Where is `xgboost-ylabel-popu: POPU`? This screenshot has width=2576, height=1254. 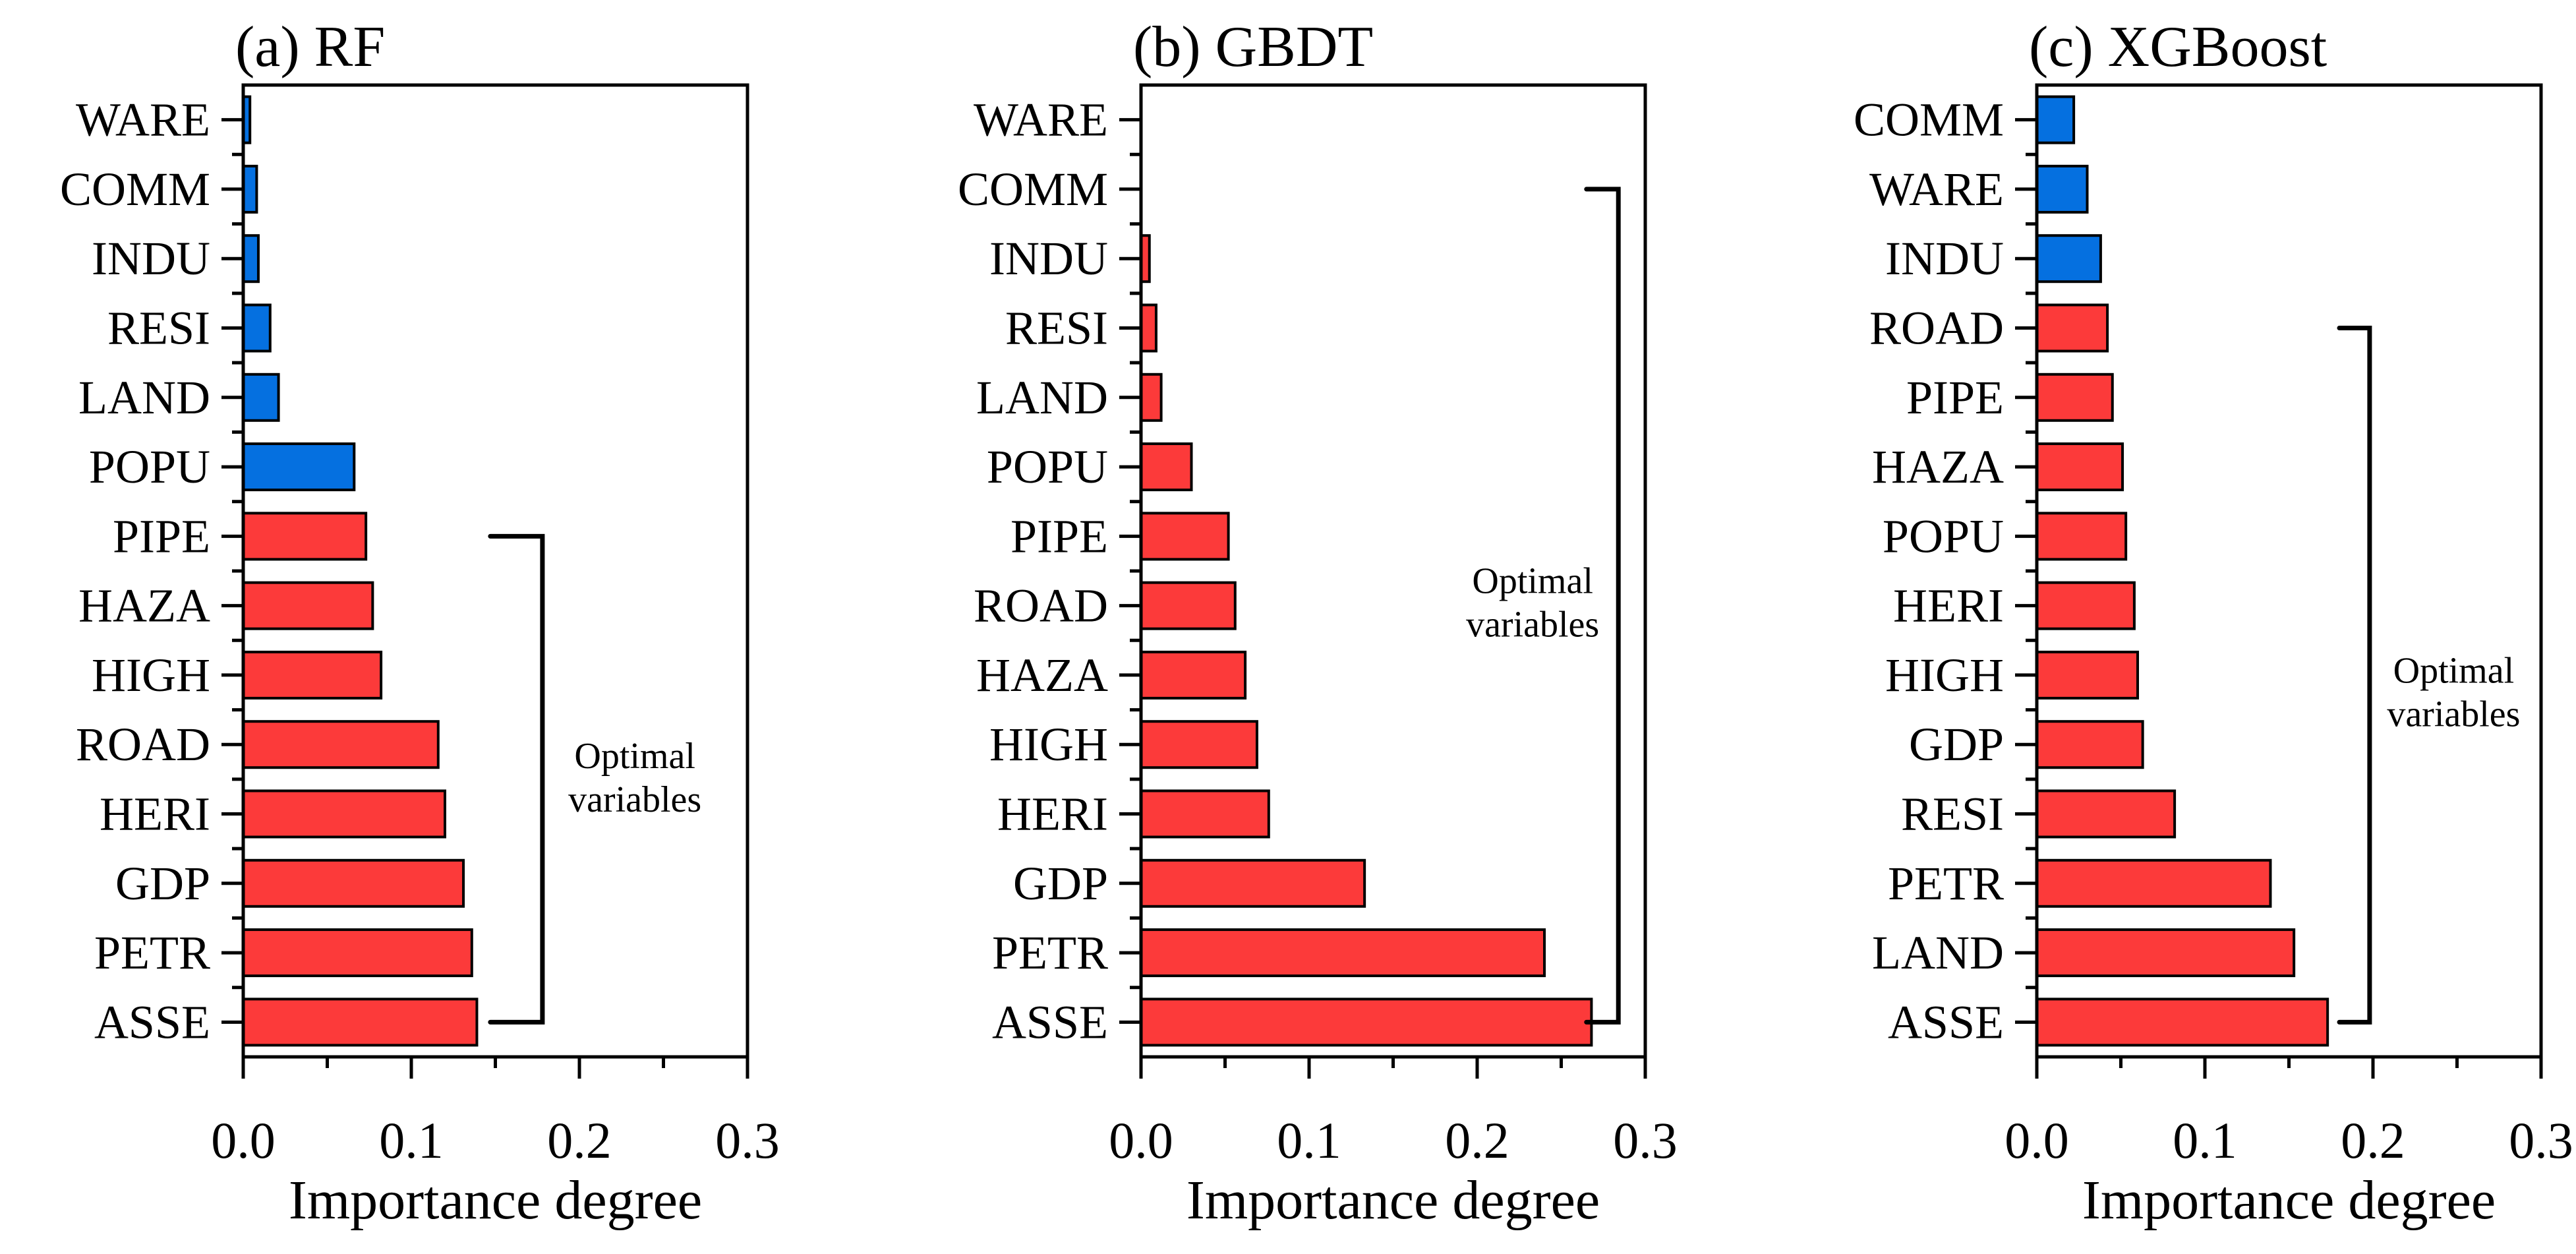 xgboost-ylabel-popu: POPU is located at coordinates (1943, 536).